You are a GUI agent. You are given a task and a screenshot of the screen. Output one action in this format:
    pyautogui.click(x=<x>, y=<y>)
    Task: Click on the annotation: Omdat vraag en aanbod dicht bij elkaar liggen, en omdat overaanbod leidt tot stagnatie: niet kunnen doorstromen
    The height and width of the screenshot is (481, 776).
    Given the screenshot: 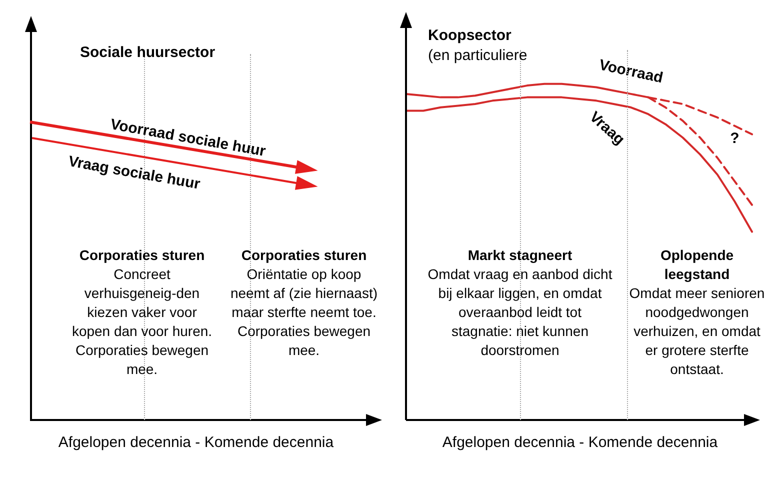 What is the action you would take?
    pyautogui.click(x=520, y=312)
    